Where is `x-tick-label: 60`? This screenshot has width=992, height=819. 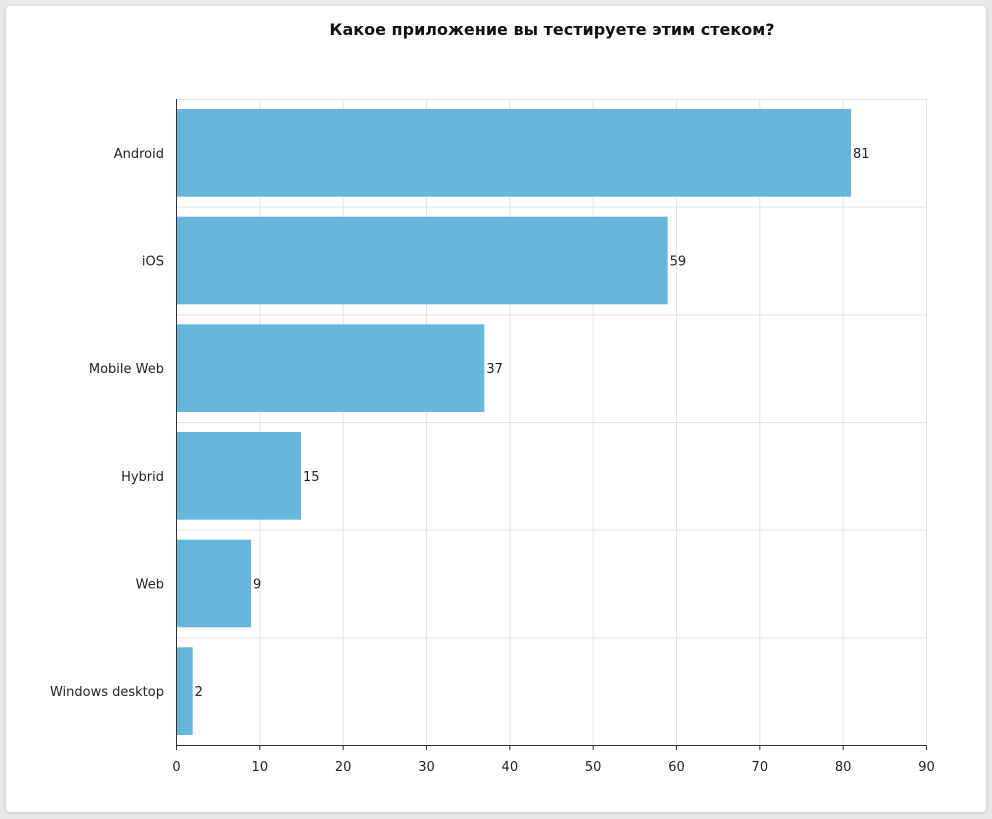
x-tick-label: 60 is located at coordinates (676, 767).